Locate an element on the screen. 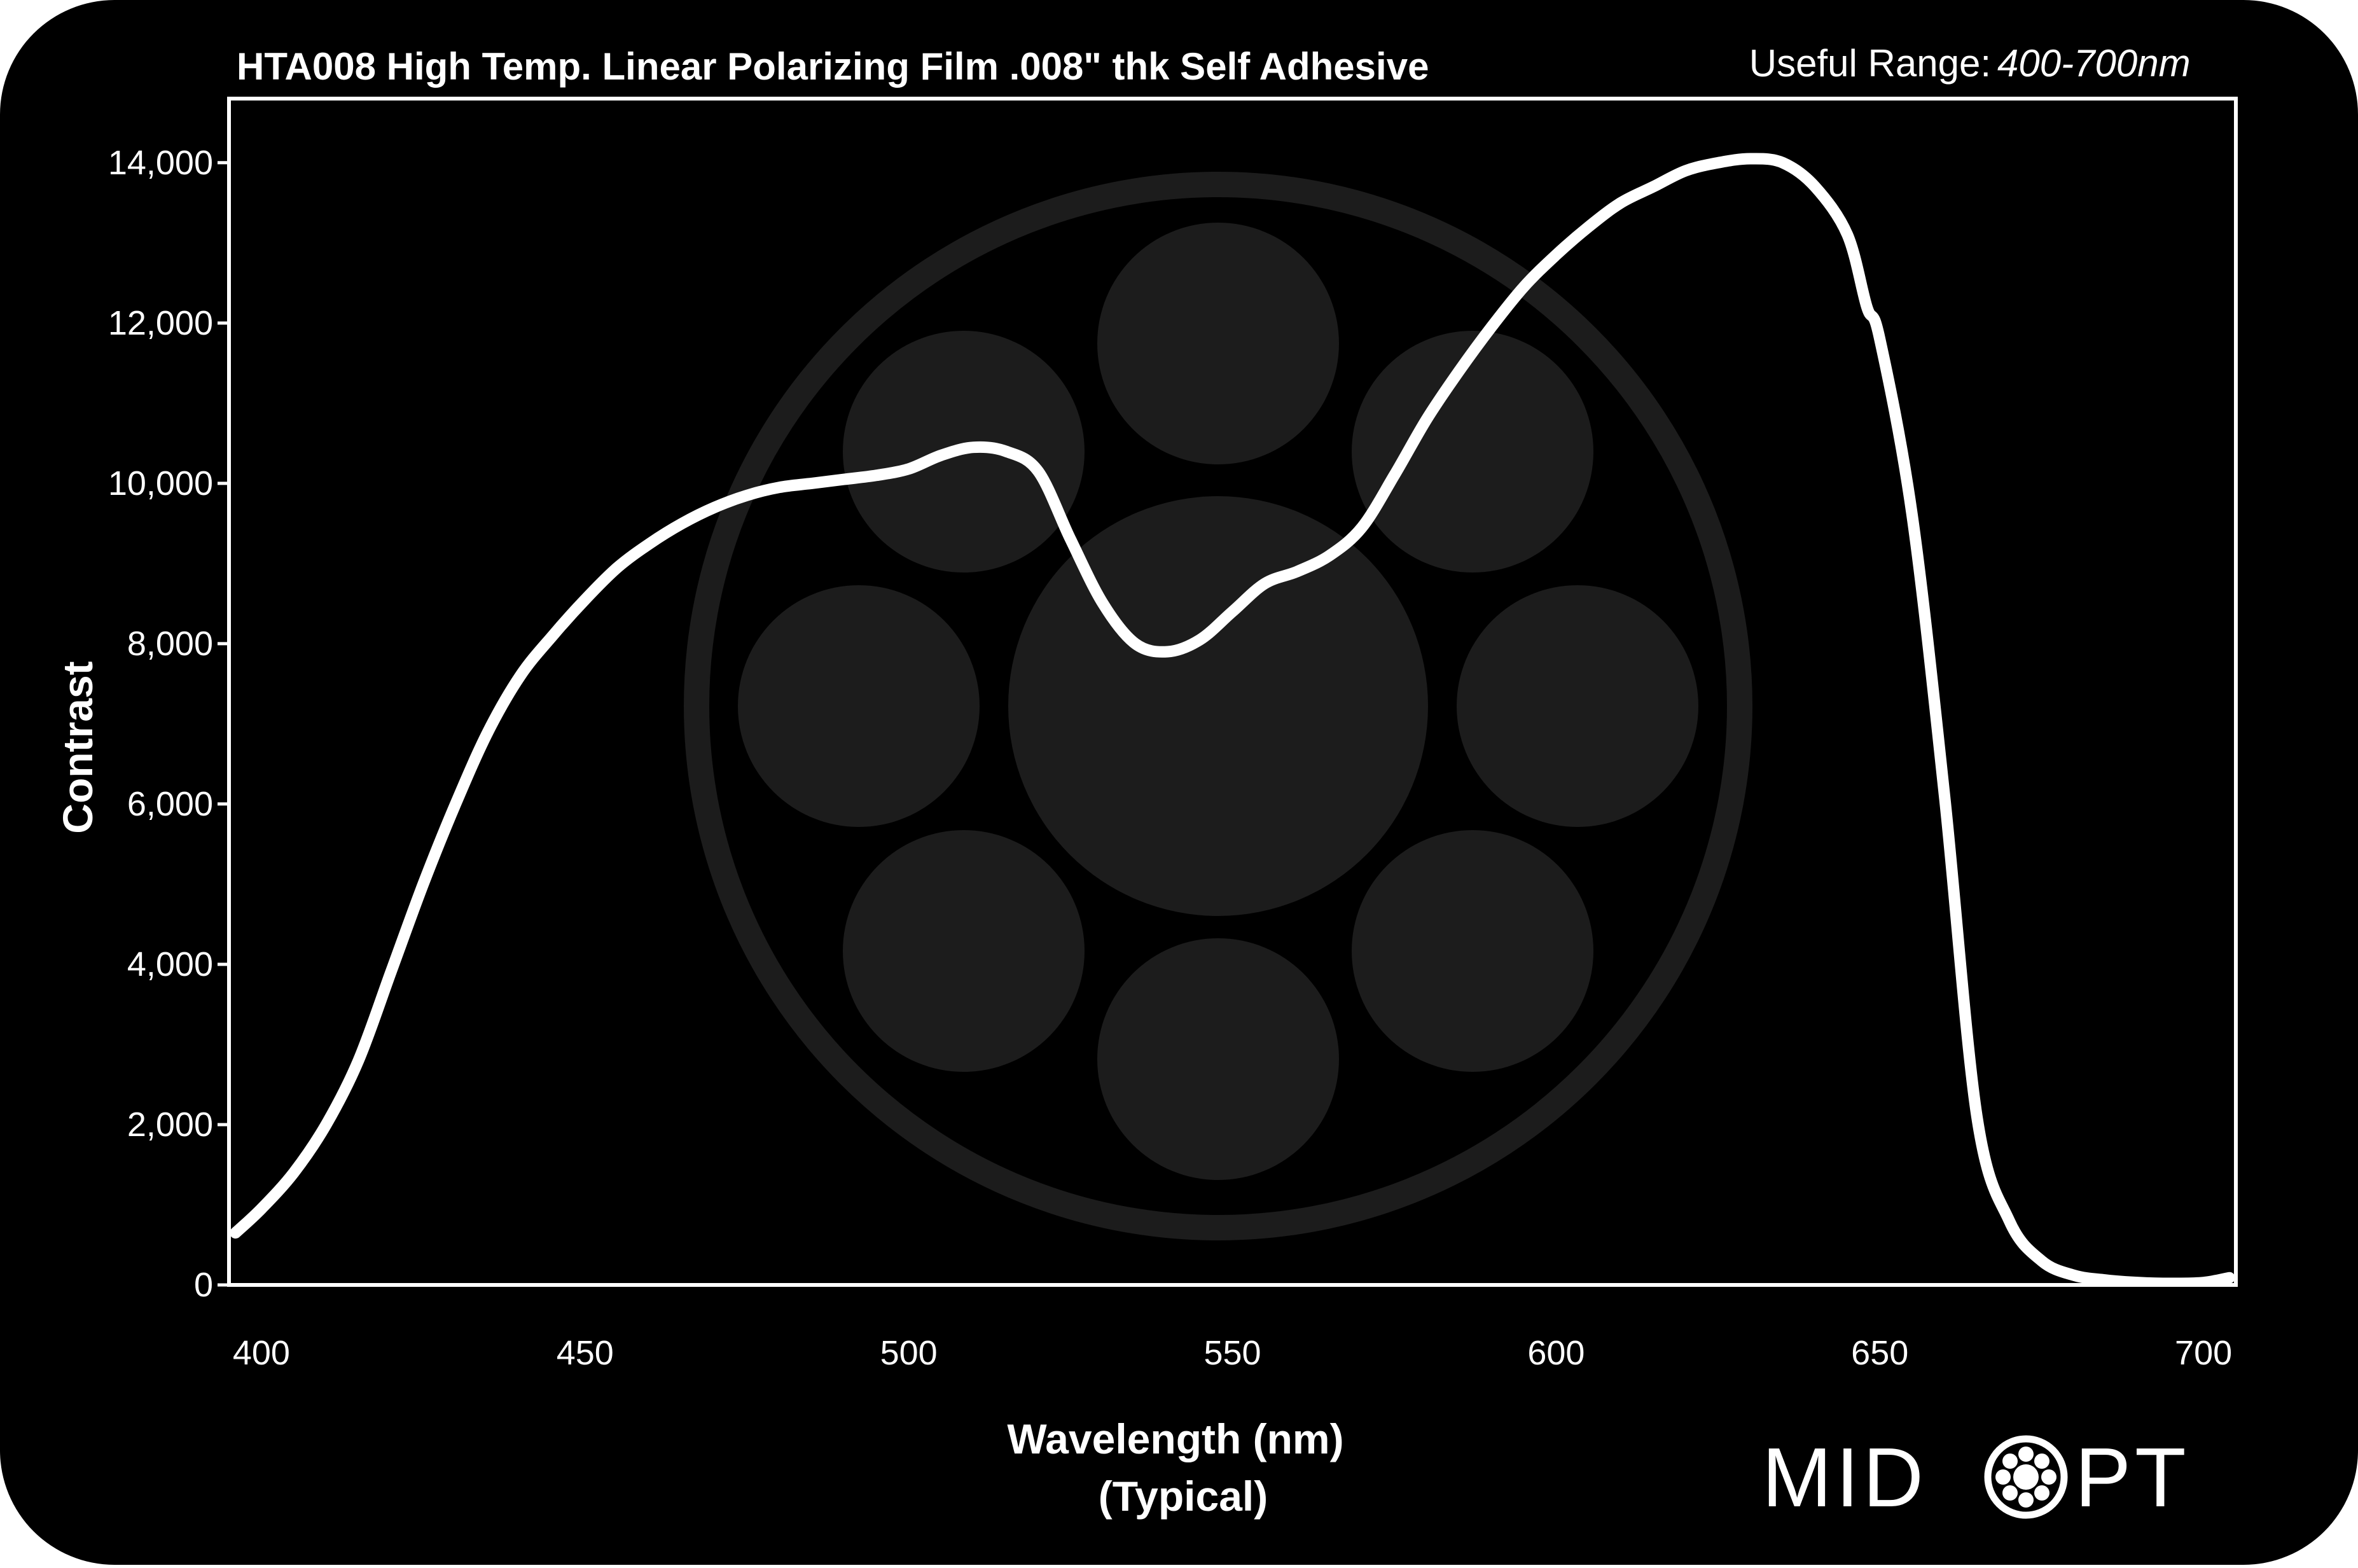 The height and width of the screenshot is (1568, 2358). x-axis-title: Wavelength (nm) is located at coordinates (1175, 1438).